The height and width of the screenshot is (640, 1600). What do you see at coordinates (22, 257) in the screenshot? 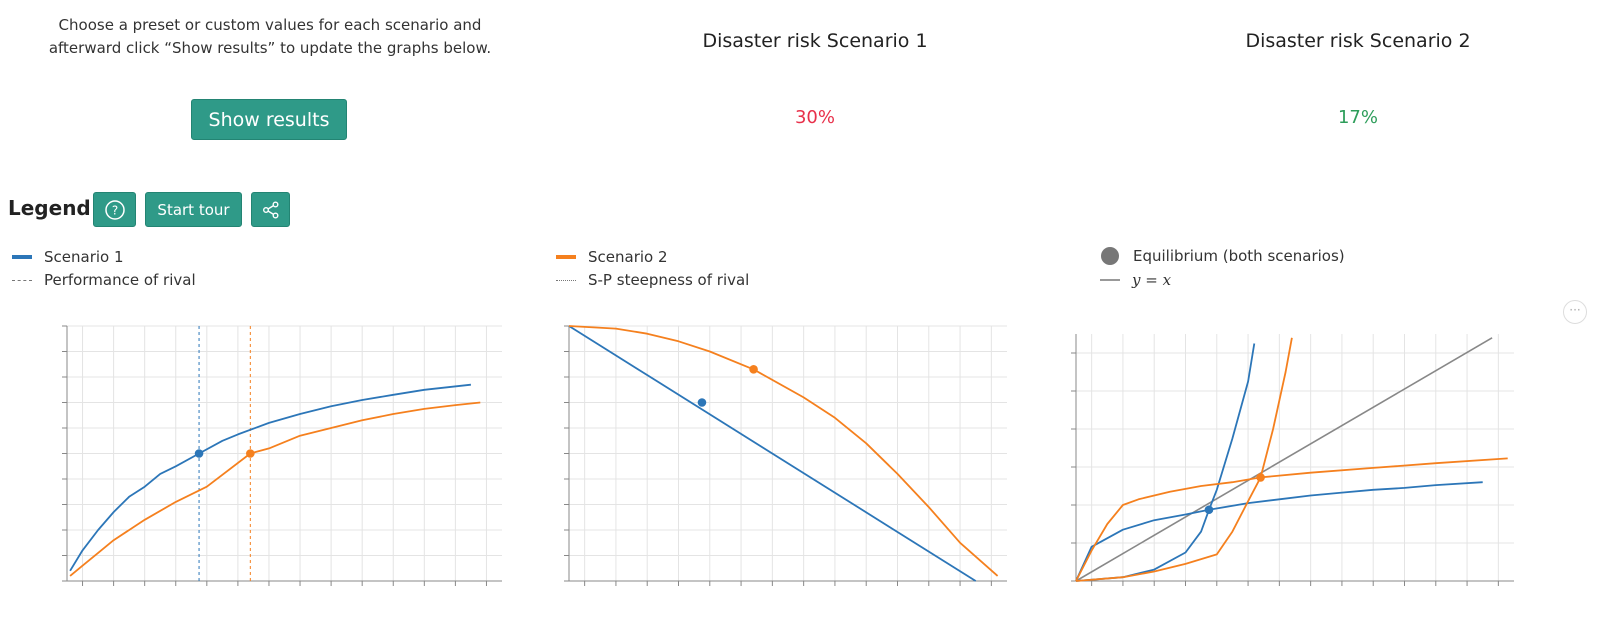
I see `scenario1-swatch` at bounding box center [22, 257].